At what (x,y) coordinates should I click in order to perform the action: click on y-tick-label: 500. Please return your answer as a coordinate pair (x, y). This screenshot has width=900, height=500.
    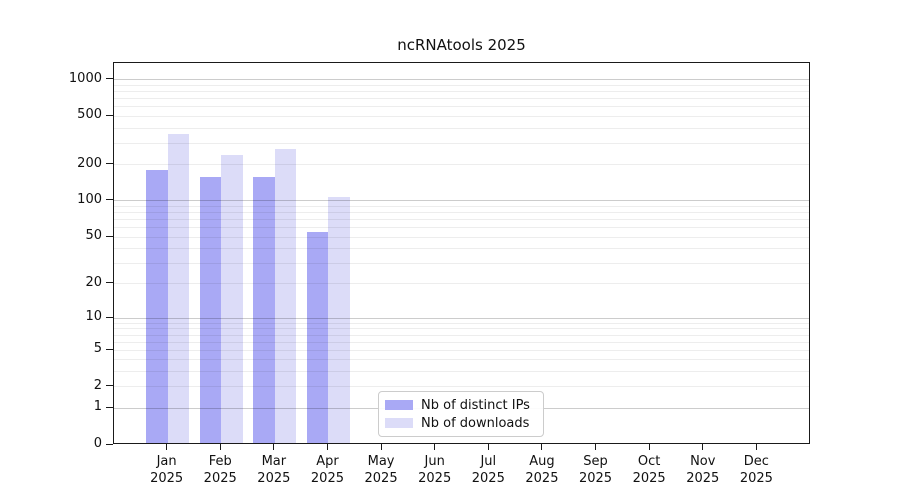
    Looking at the image, I should click on (89, 115).